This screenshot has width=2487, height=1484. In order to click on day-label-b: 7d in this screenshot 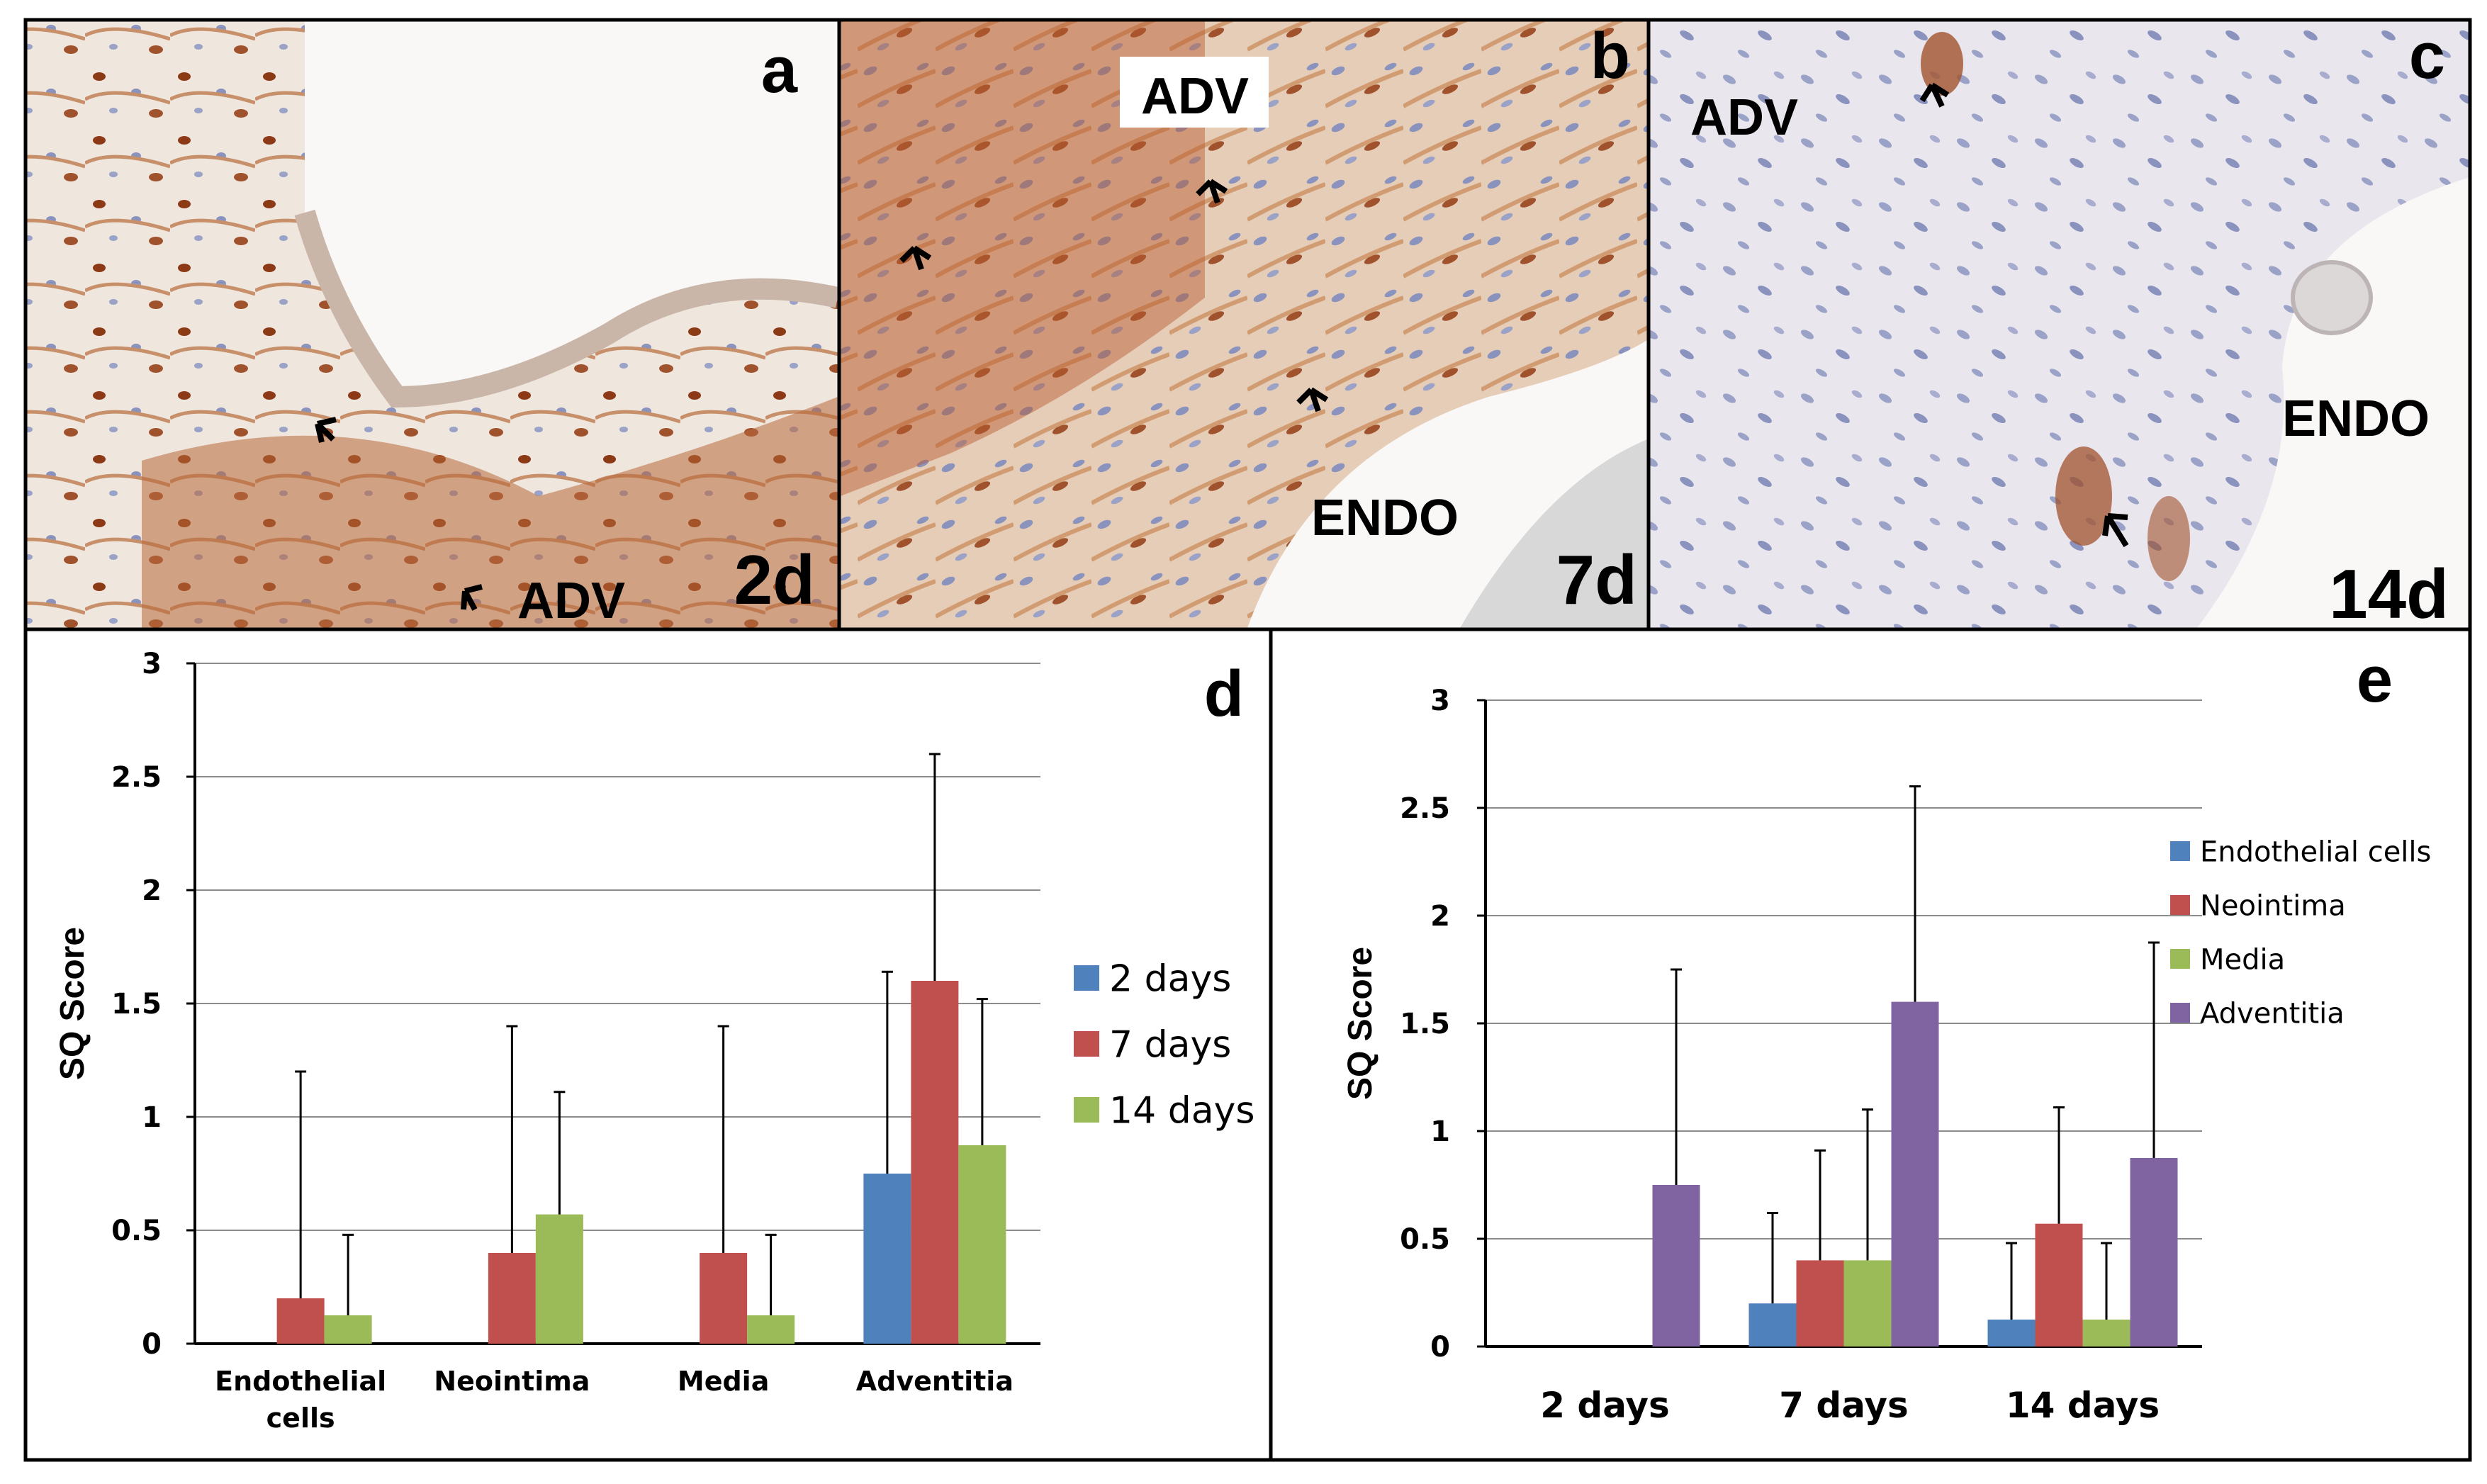, I will do `click(1597, 580)`.